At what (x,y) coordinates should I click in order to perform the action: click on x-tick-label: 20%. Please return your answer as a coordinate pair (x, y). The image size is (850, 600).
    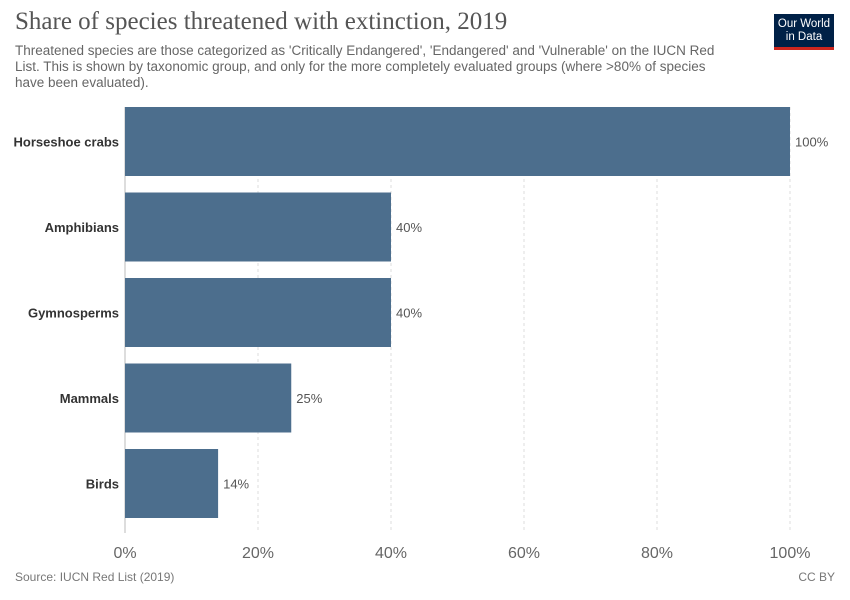
    Looking at the image, I should click on (258, 553).